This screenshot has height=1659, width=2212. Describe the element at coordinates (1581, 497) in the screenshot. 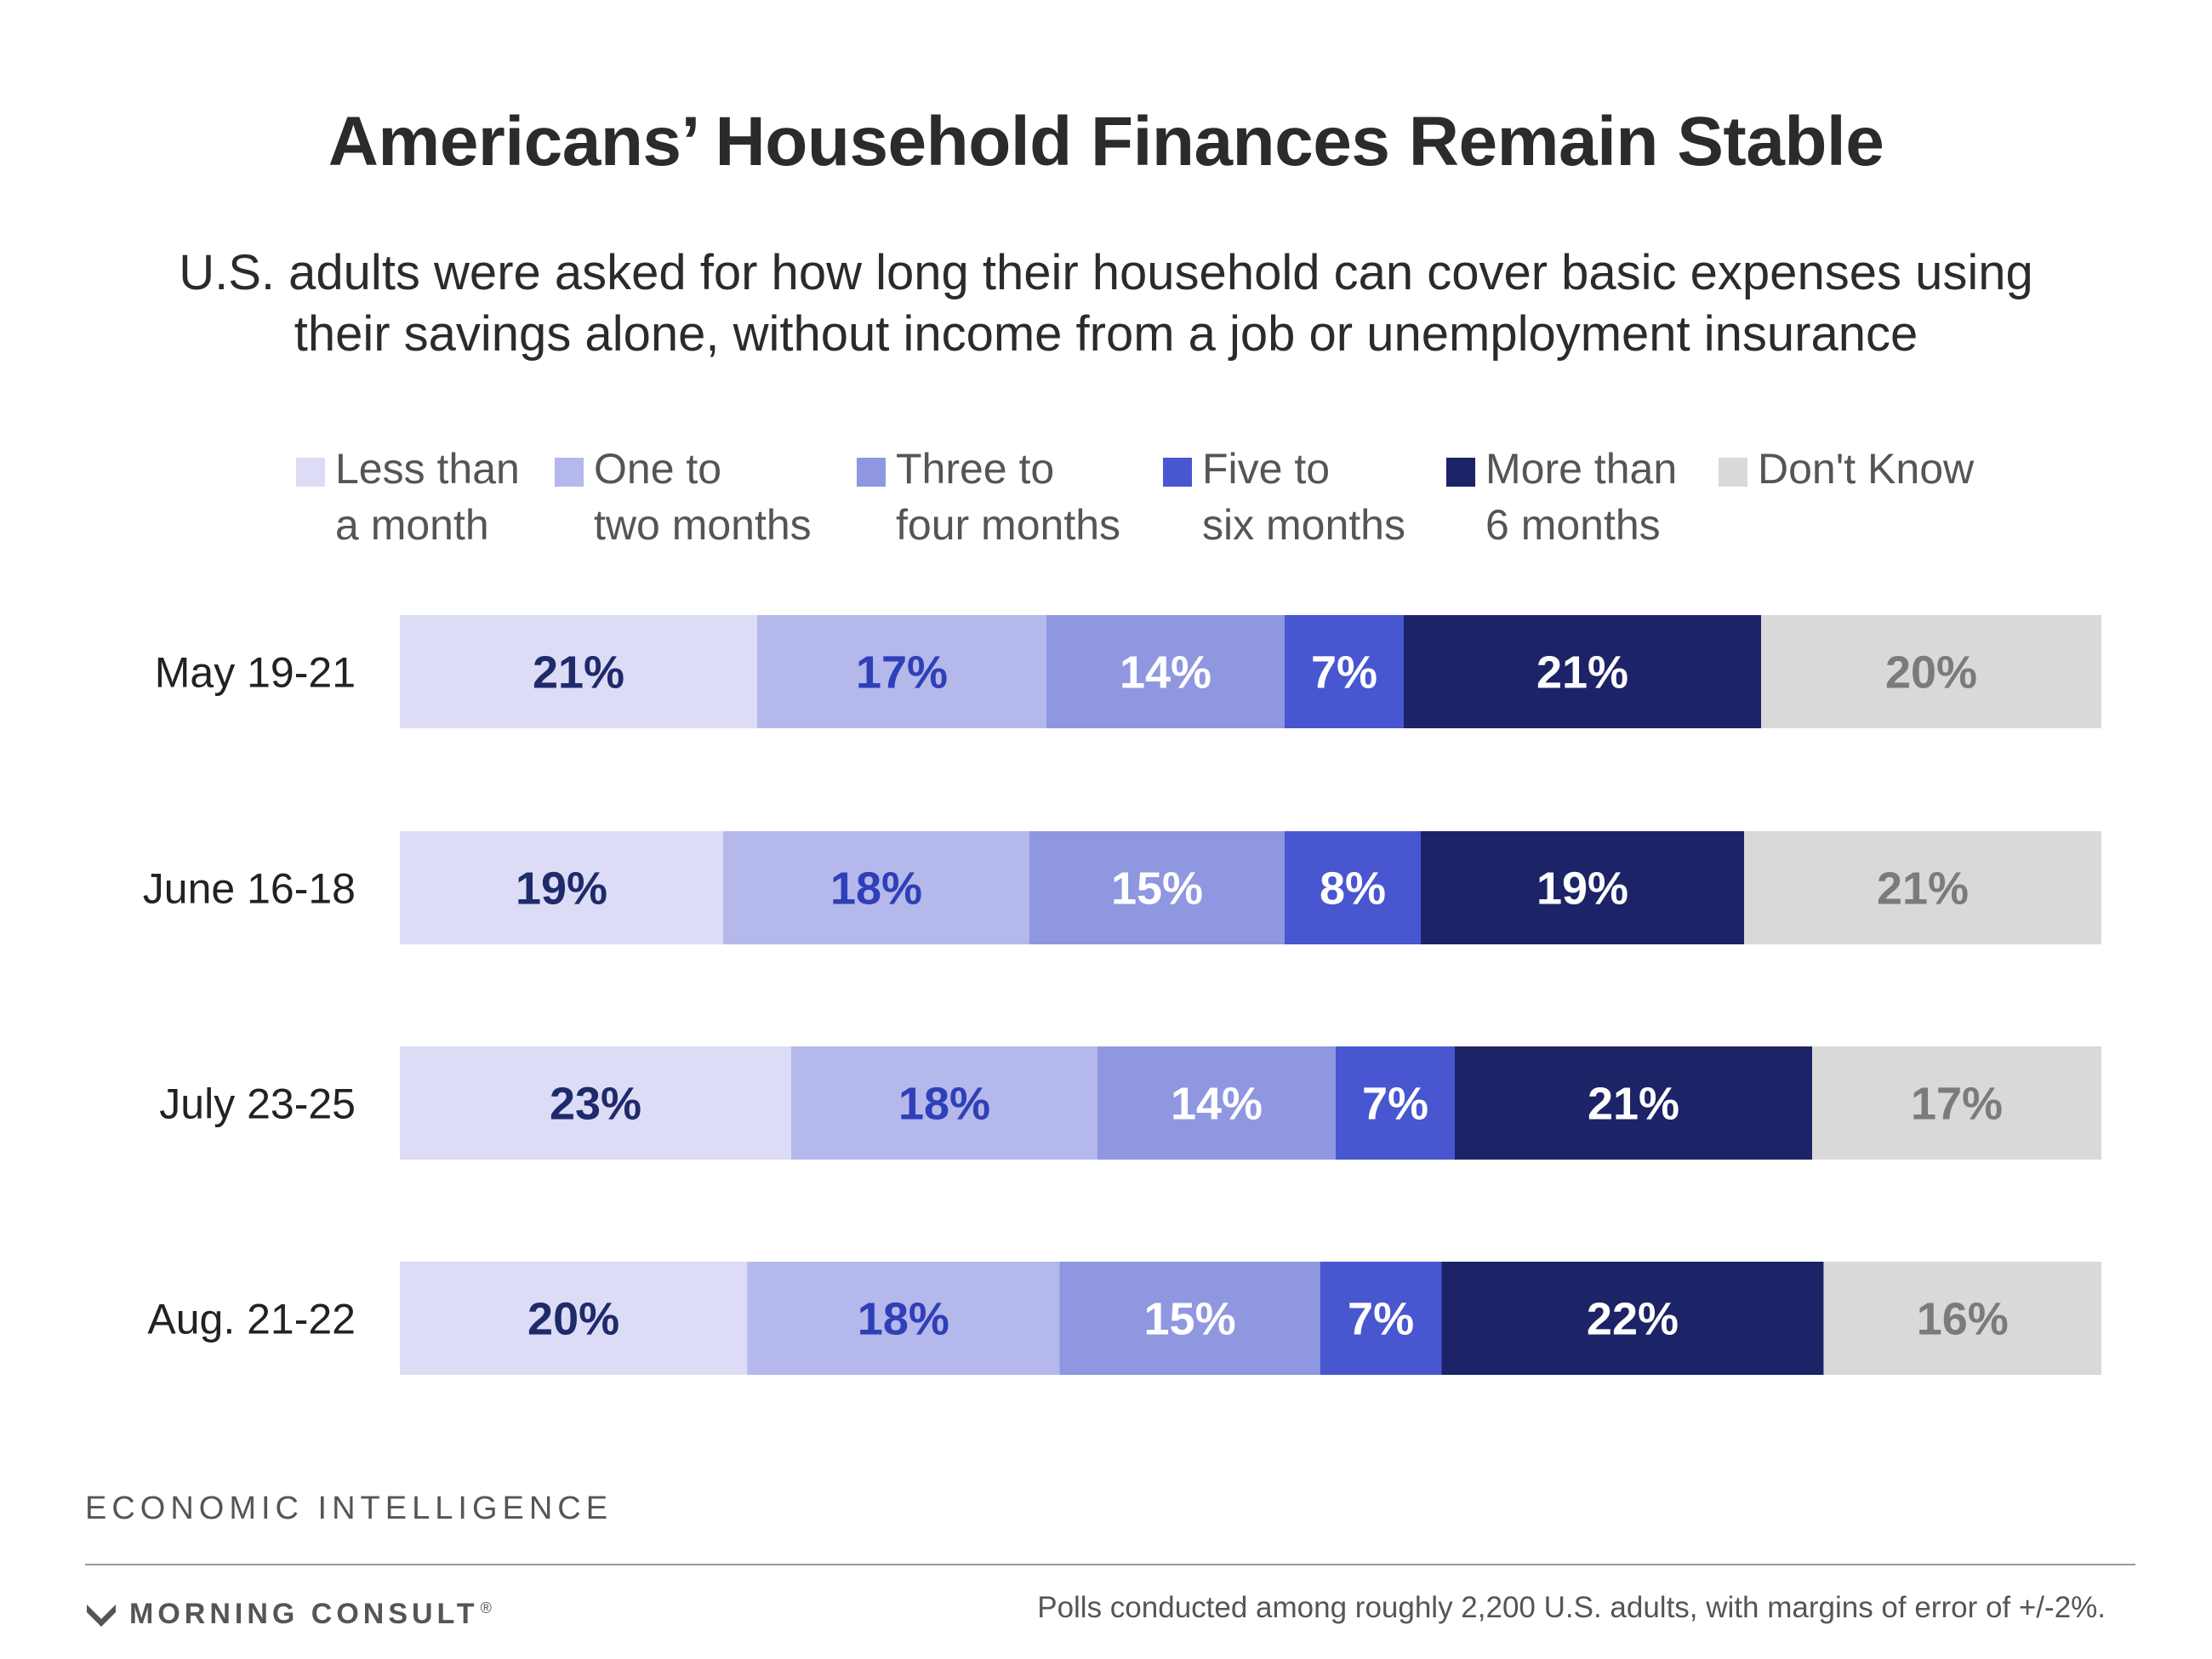

I see `legend-label: More than 6 months` at that location.